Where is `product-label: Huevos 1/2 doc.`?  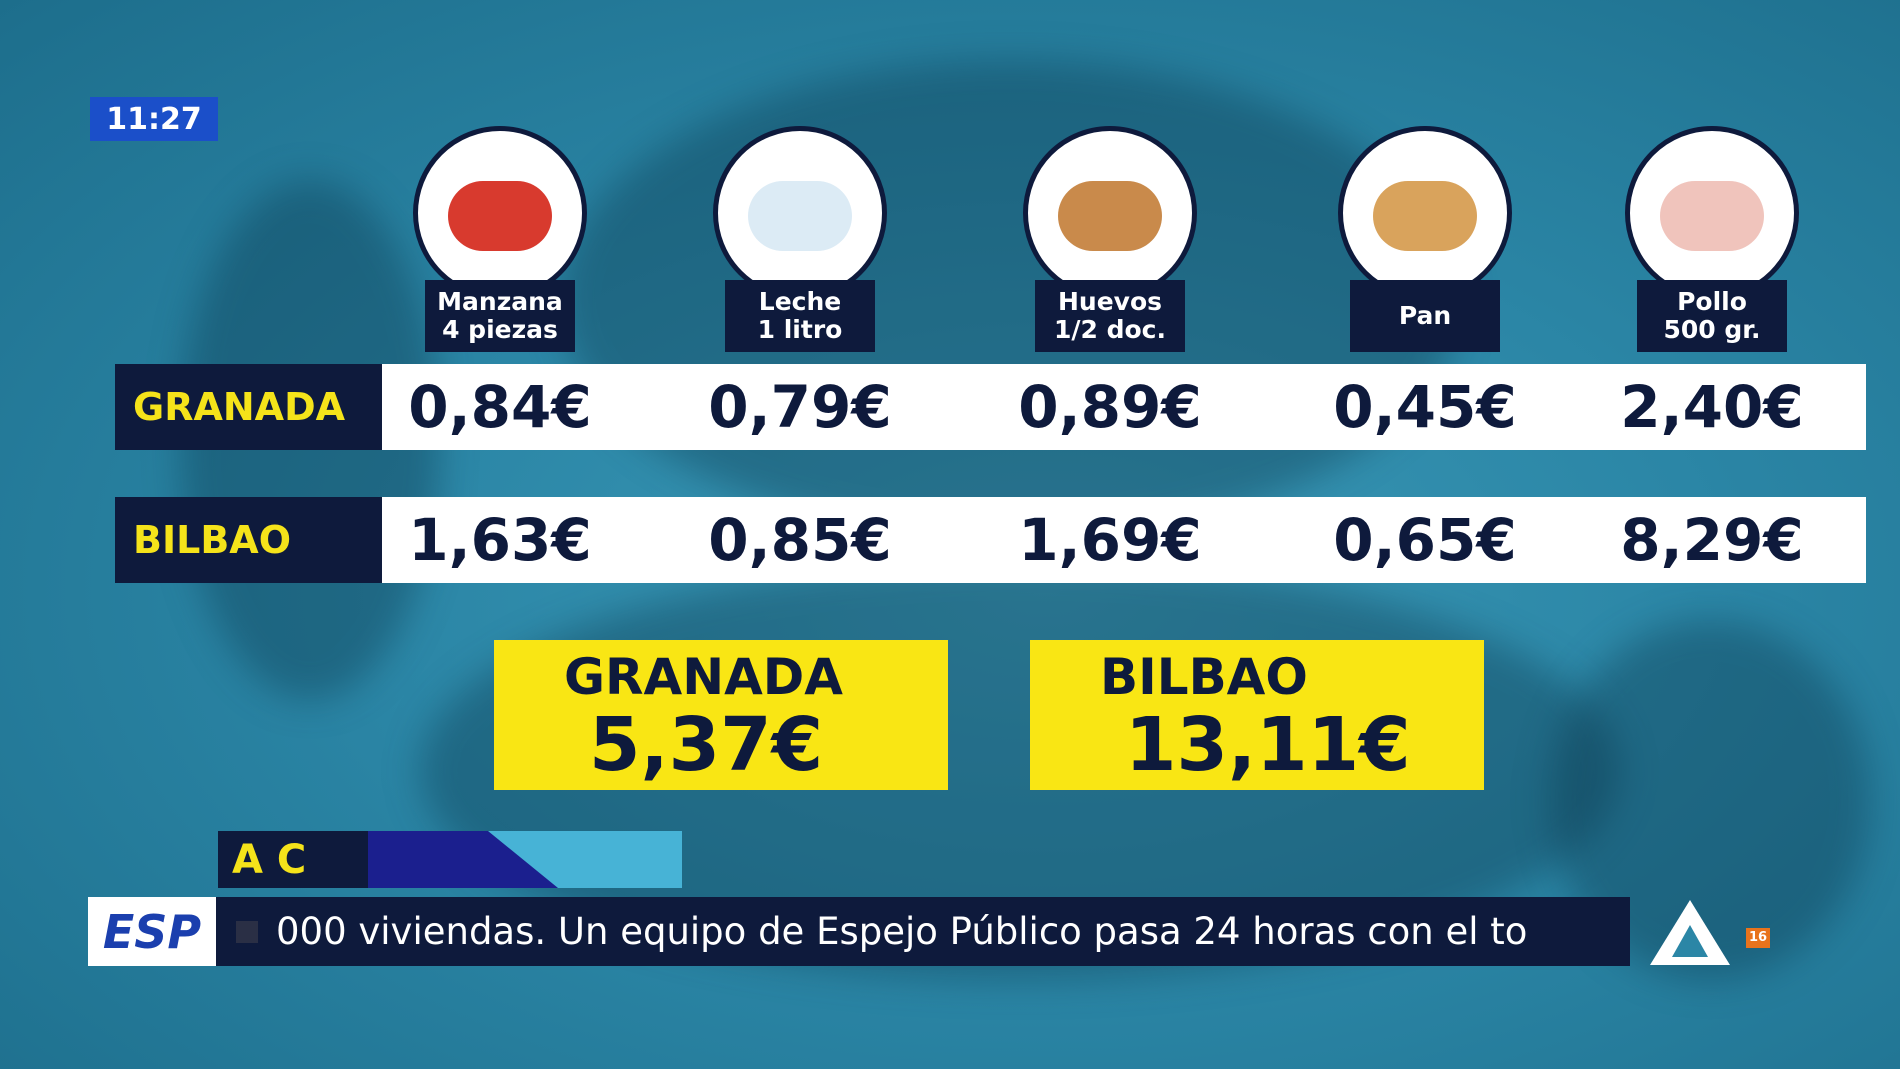
product-label: Huevos 1/2 doc. is located at coordinates (1110, 316).